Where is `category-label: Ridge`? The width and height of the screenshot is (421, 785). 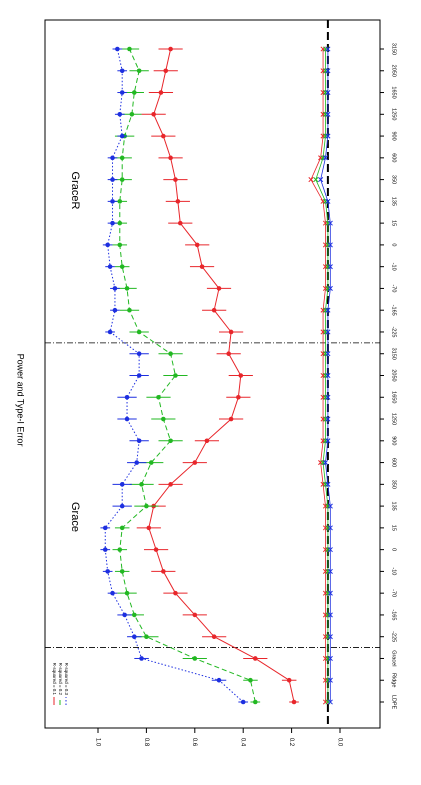 category-label: Ridge is located at coordinates (394, 680).